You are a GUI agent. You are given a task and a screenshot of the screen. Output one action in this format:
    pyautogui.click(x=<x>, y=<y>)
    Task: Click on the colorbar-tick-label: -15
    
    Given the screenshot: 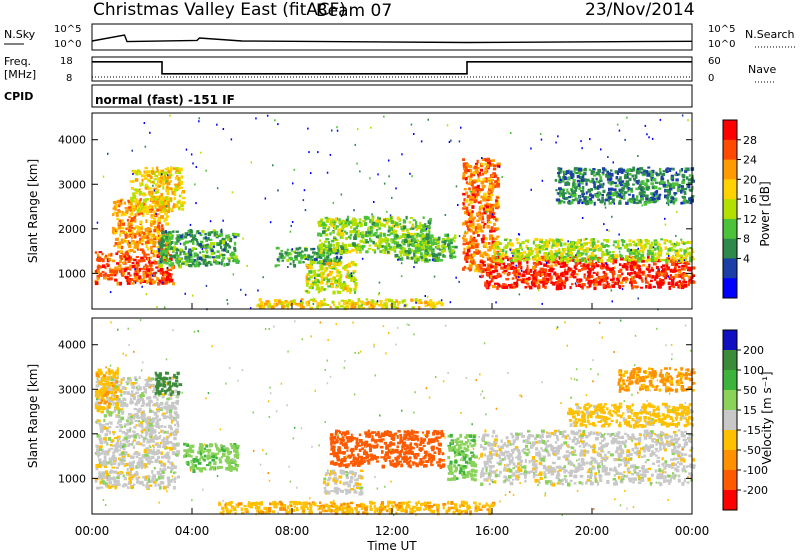 What is the action you would take?
    pyautogui.click(x=752, y=430)
    